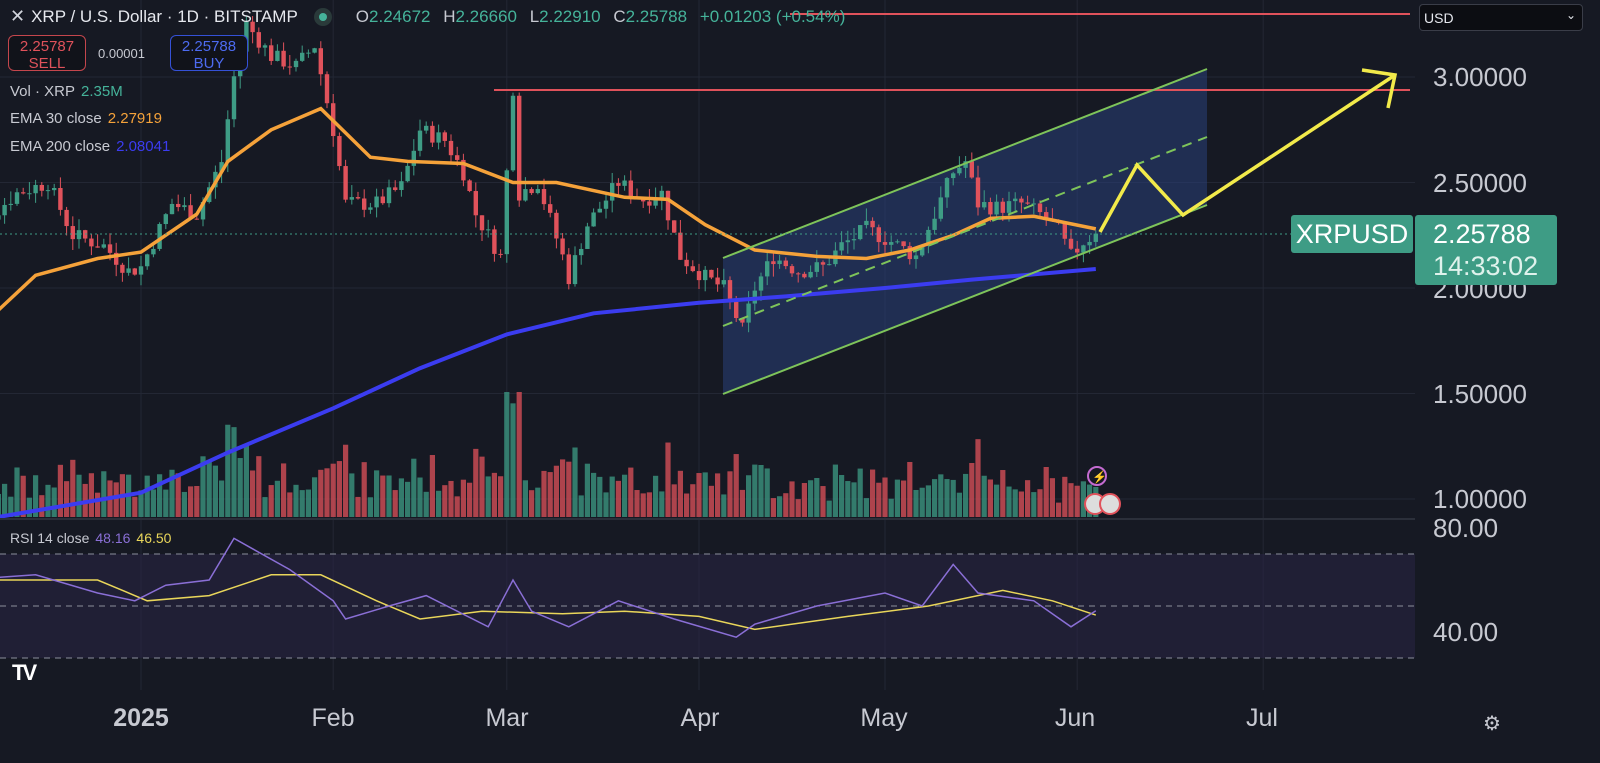 This screenshot has width=1600, height=763. Describe the element at coordinates (1075, 718) in the screenshot. I see `time-tick: Jun` at that location.